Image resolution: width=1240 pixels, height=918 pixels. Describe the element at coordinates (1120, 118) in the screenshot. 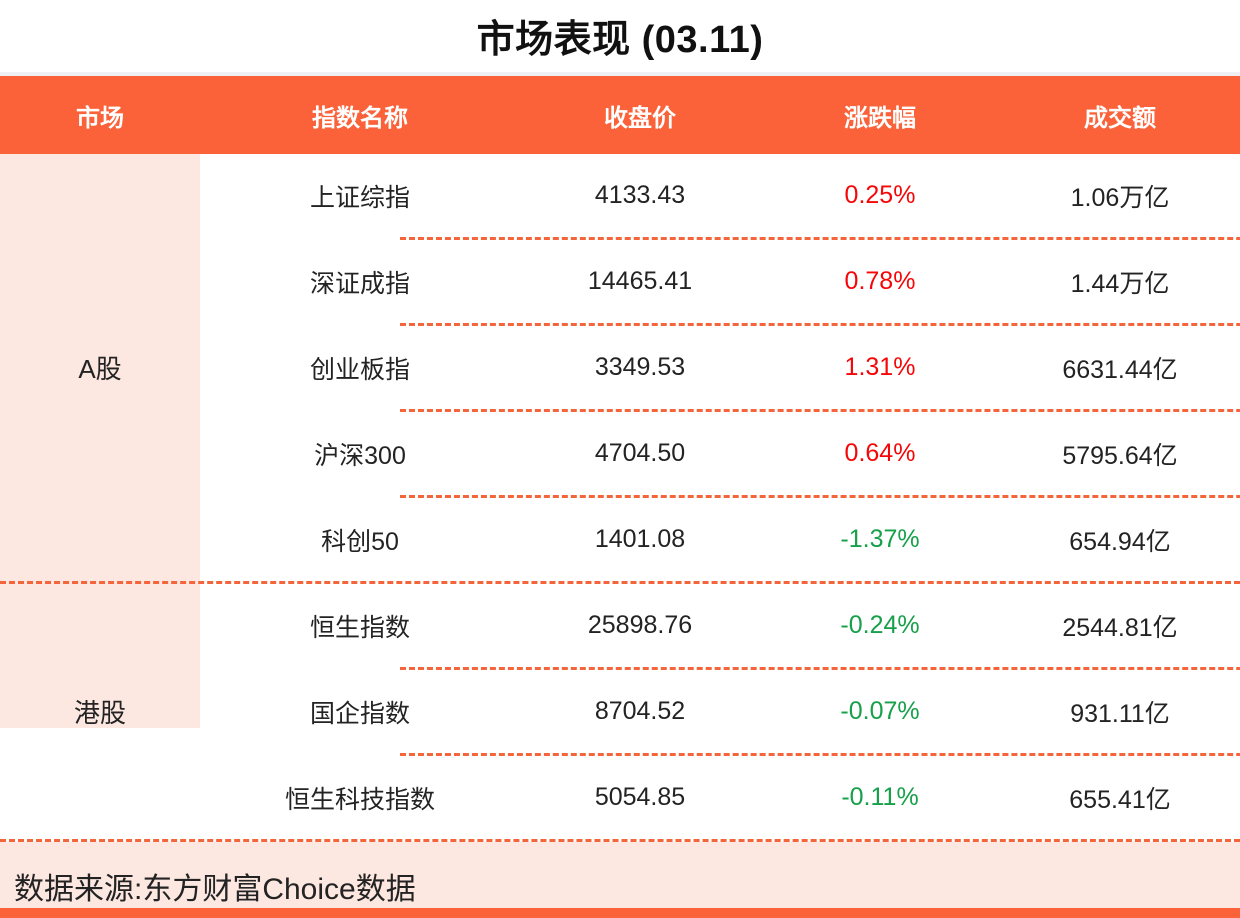

I see `column-header-turnover: 成交额` at that location.